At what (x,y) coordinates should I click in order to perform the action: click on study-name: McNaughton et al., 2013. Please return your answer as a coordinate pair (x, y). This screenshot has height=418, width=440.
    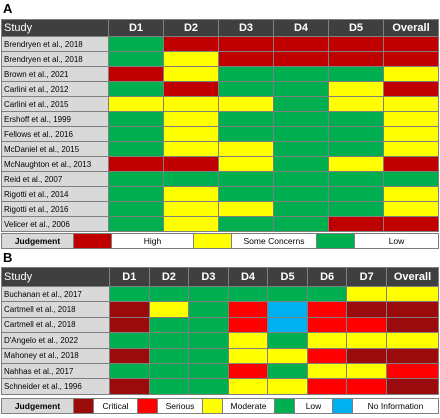
    Looking at the image, I should click on (55, 164).